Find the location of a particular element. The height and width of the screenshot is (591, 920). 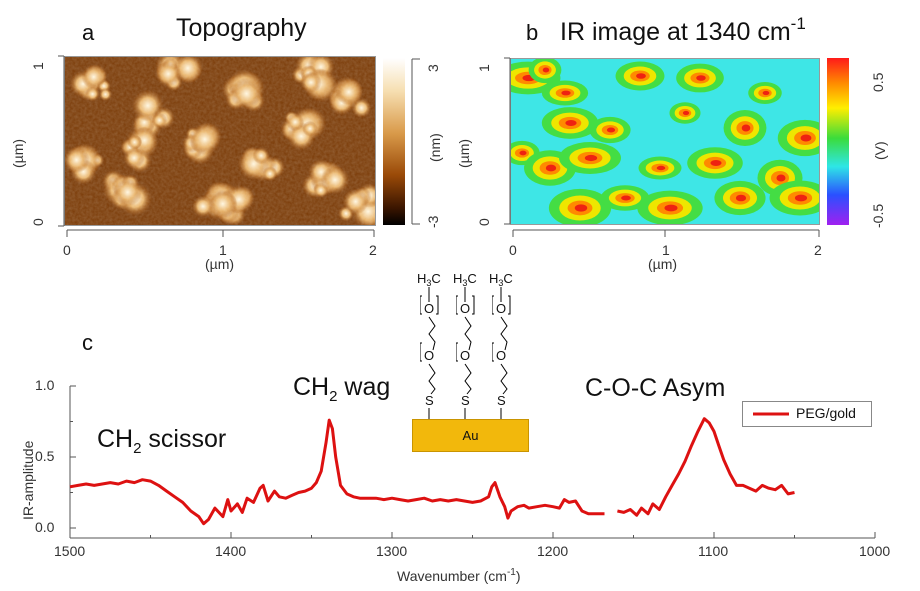

ir-map is located at coordinates (664, 142).